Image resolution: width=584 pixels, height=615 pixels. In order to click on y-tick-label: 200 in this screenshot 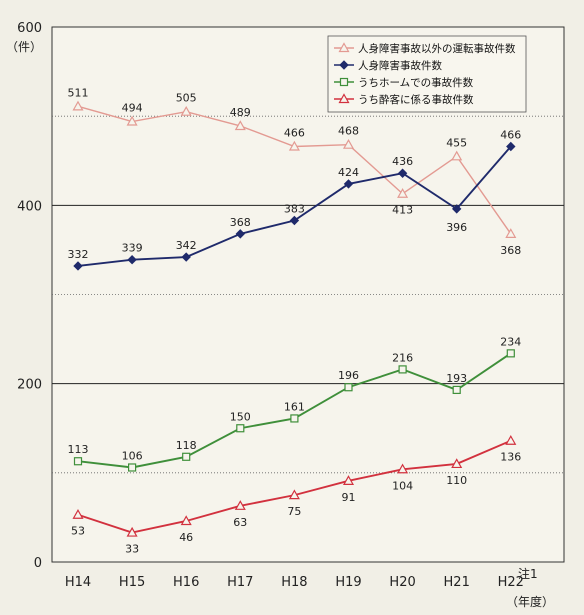, I will do `click(29, 385)`.